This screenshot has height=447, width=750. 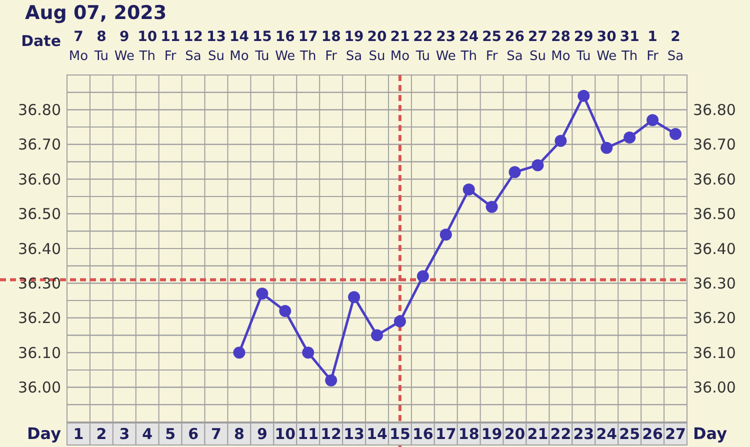 What do you see at coordinates (41, 41) in the screenshot?
I see `x2-axis-title: Date` at bounding box center [41, 41].